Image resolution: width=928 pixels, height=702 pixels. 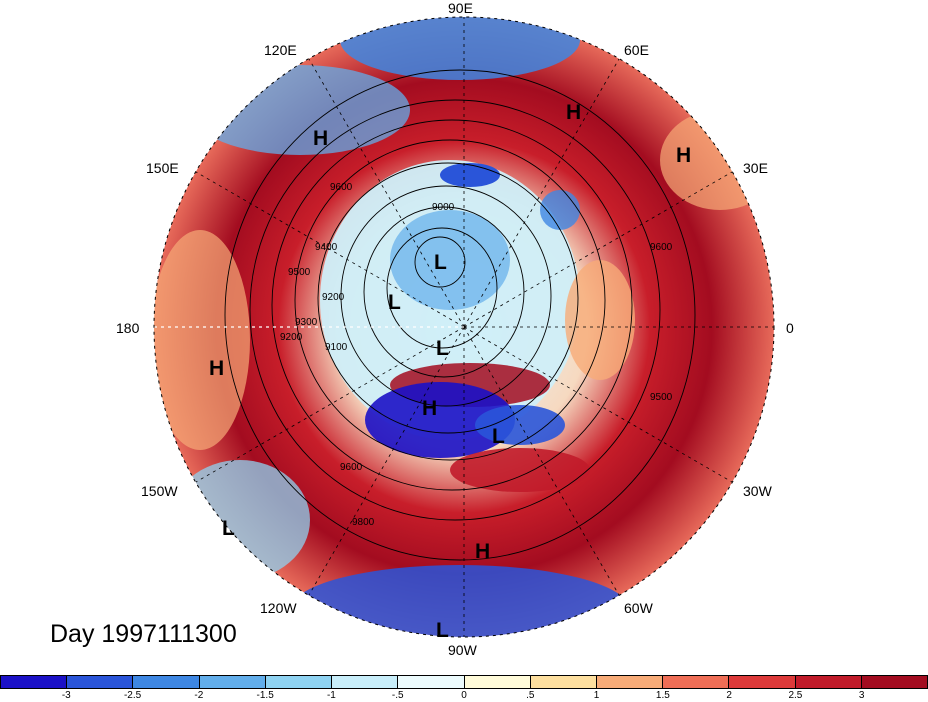 What do you see at coordinates (638, 608) in the screenshot?
I see `lon-label-60w: 60W` at bounding box center [638, 608].